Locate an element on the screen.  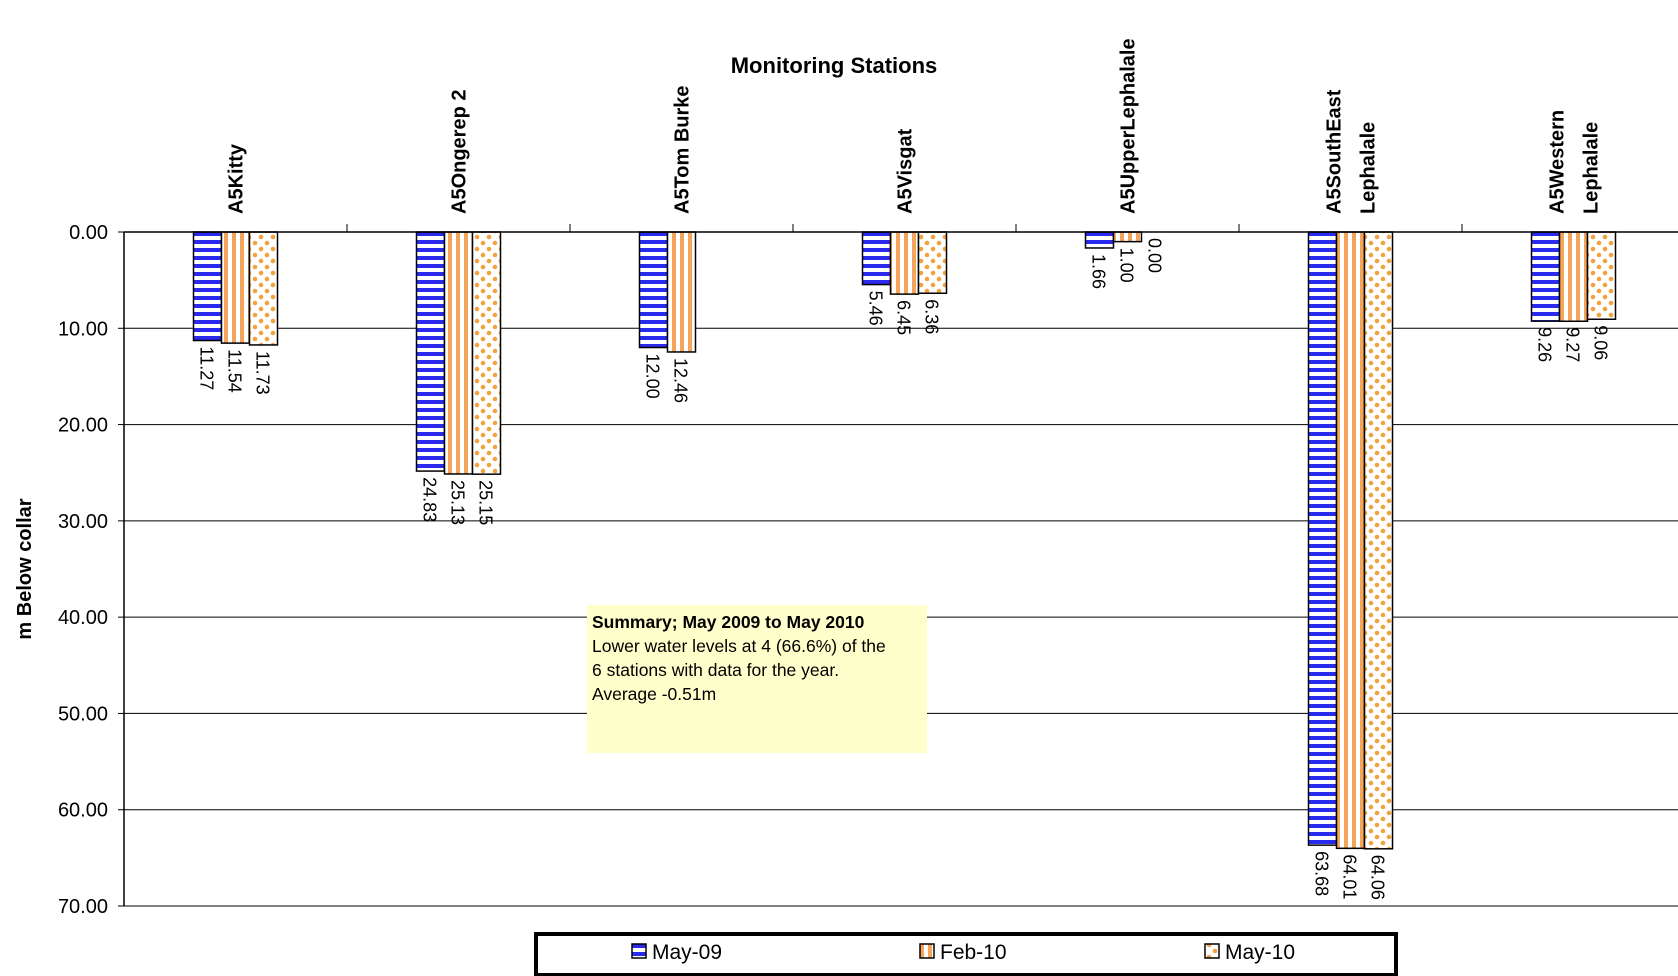
x-axis-title: Monitoring Stations is located at coordinates (834, 65).